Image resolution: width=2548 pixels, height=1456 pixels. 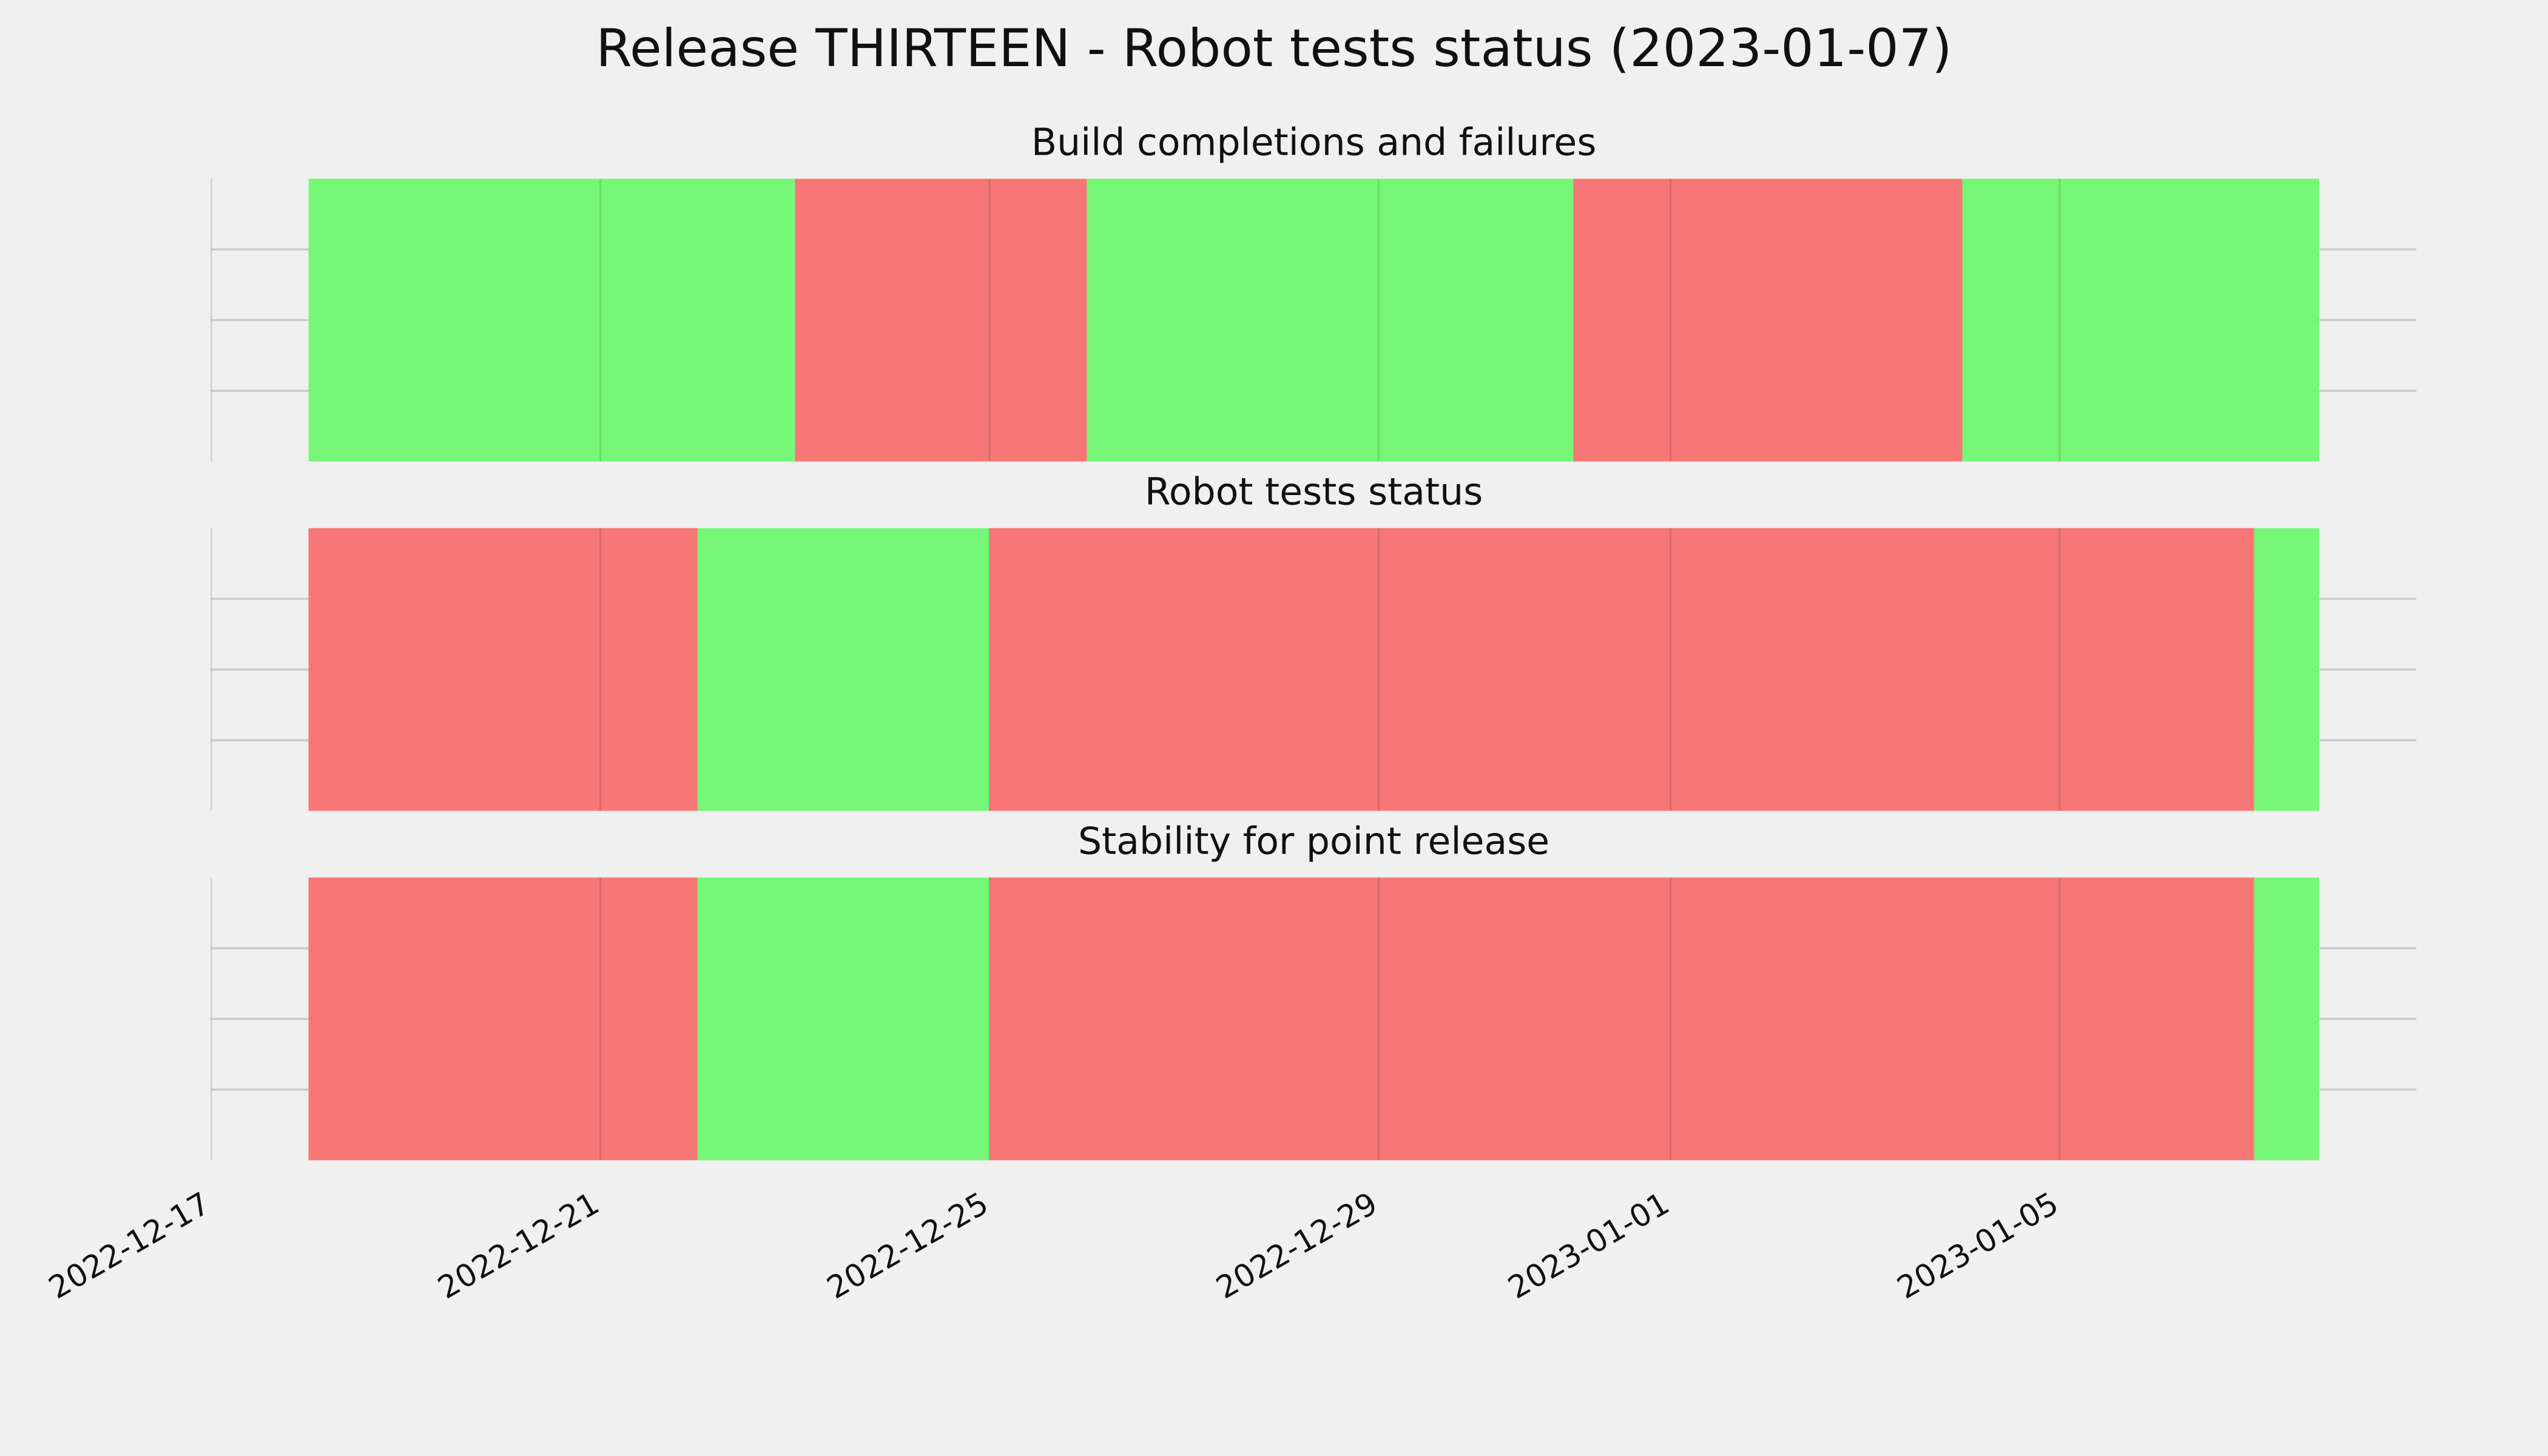 I want to click on panel-title: Stability for point release, so click(x=1313, y=841).